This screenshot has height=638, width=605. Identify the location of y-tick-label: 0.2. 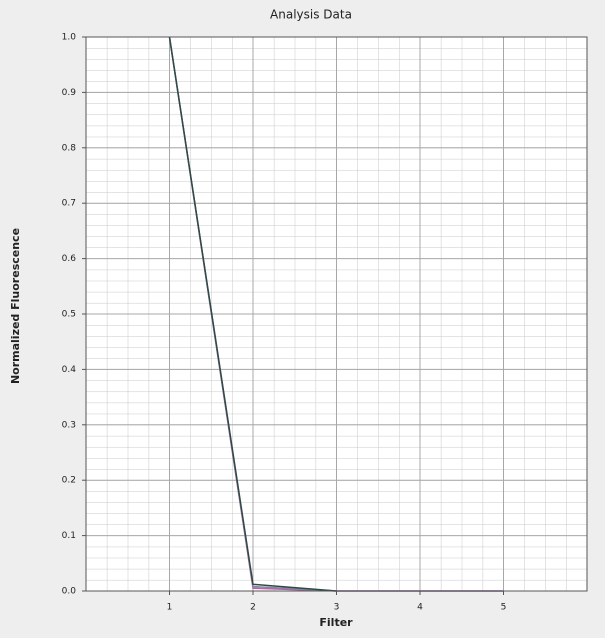
(69, 481).